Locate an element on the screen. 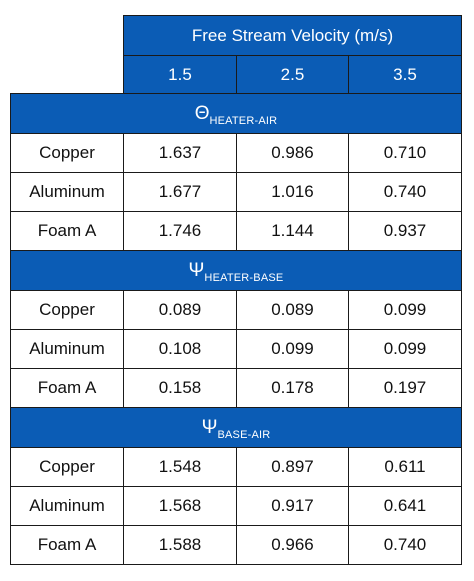  value: 0.897 is located at coordinates (292, 466).